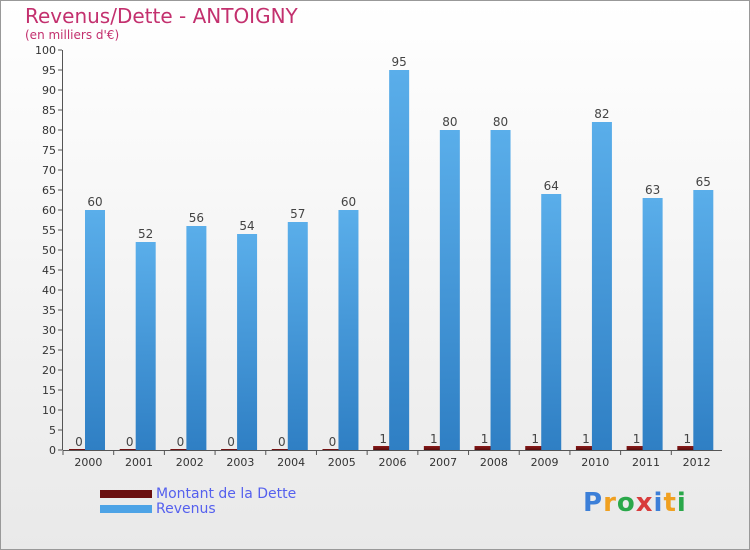  What do you see at coordinates (161, 16) in the screenshot?
I see `chart-title: Revenus/Dette - ANTOIGNY` at bounding box center [161, 16].